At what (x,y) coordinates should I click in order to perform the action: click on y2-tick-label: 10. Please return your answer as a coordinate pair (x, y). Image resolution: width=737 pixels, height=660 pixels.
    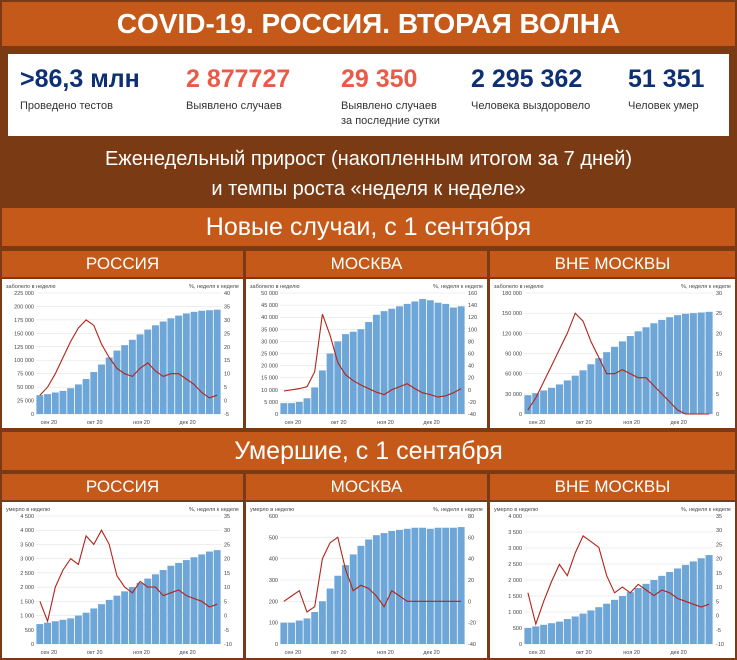
    Looking at the image, I should click on (227, 588).